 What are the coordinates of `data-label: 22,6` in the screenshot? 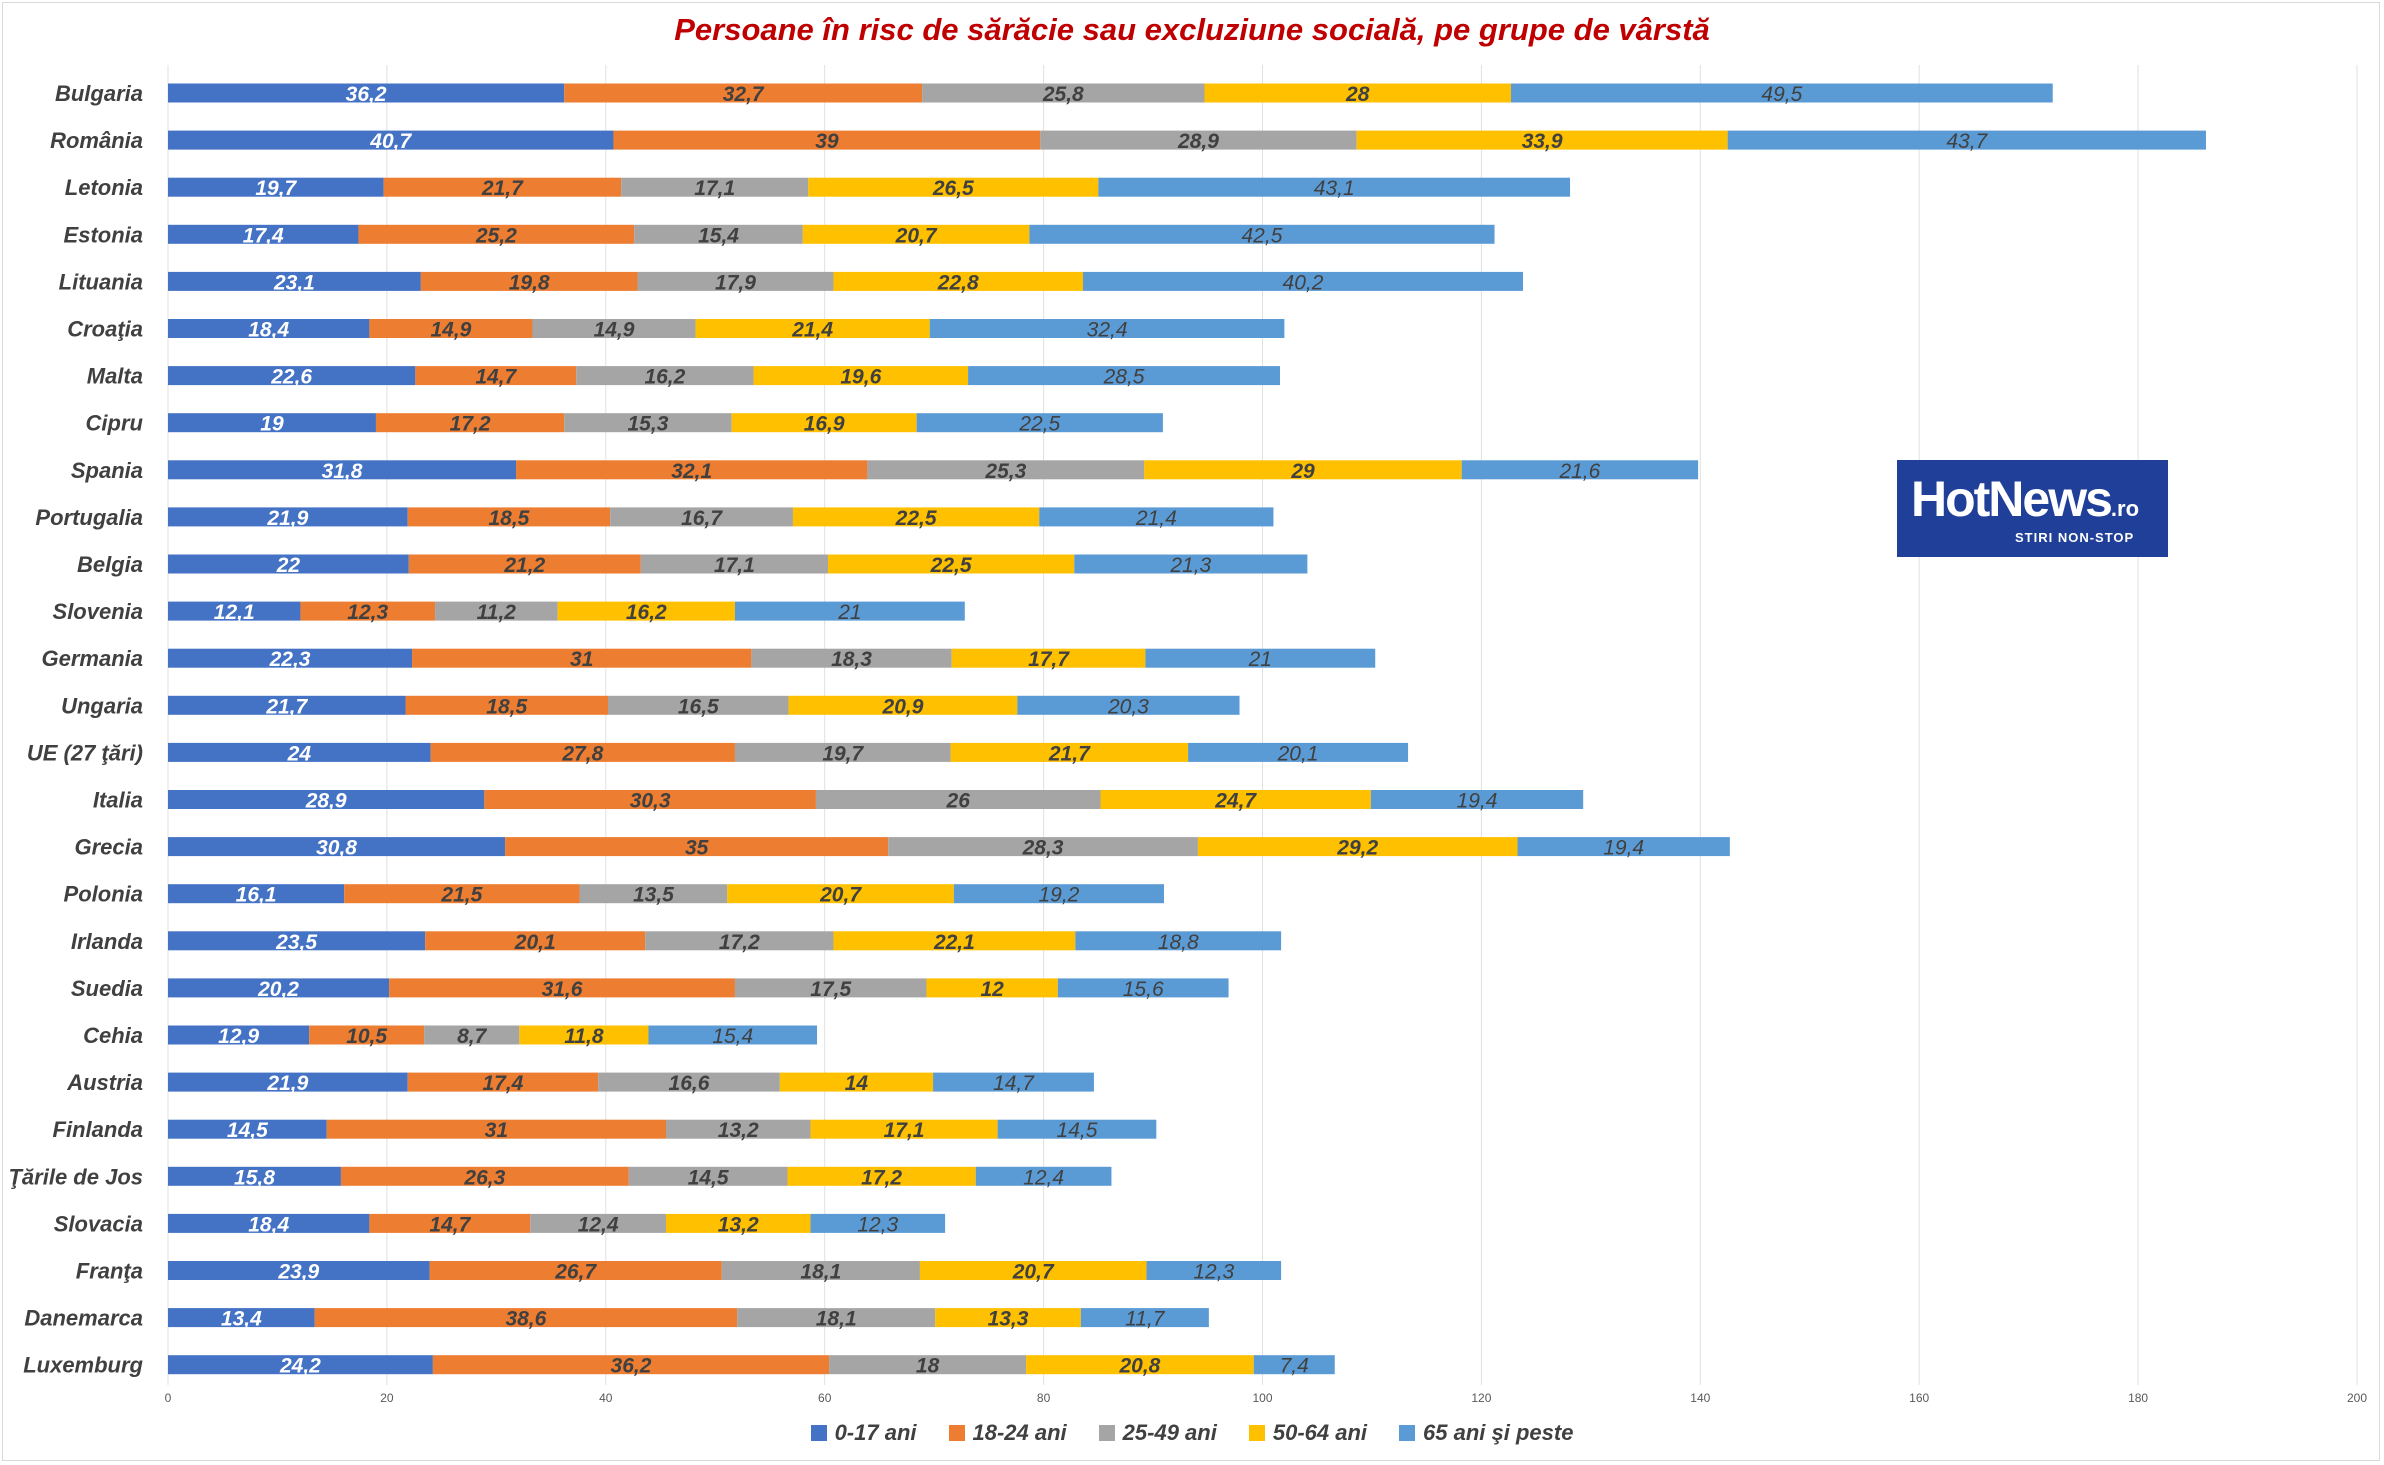 It's located at (291, 377).